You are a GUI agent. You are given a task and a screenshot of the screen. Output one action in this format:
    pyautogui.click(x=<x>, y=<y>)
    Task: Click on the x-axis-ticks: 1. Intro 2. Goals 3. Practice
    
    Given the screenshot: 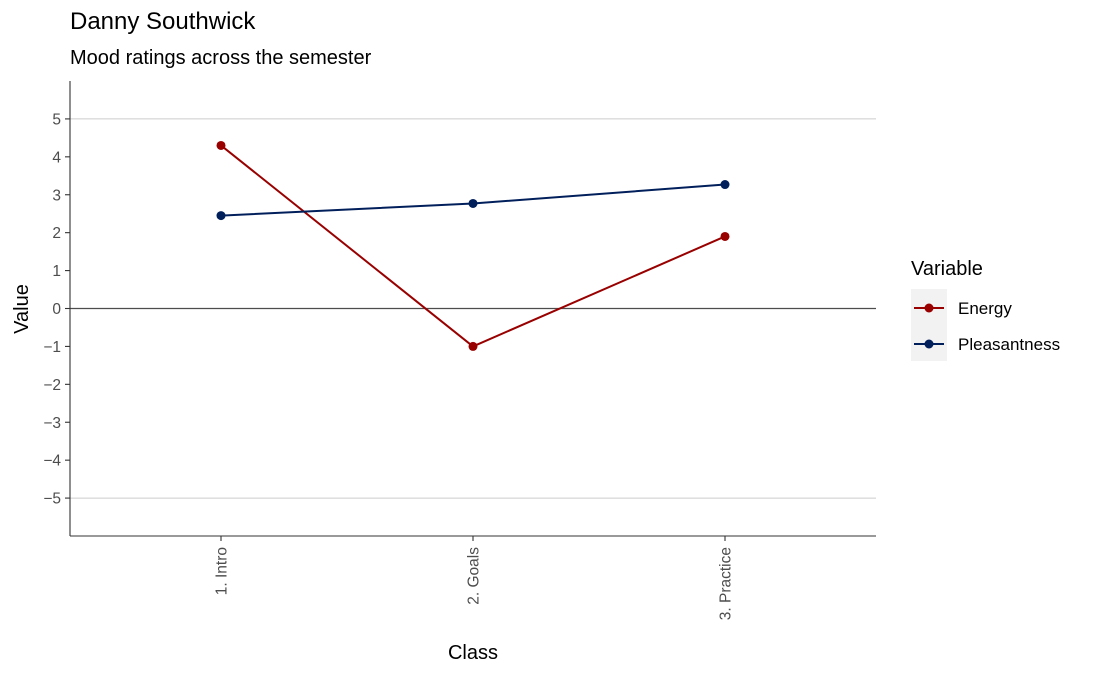 What is the action you would take?
    pyautogui.click(x=474, y=578)
    